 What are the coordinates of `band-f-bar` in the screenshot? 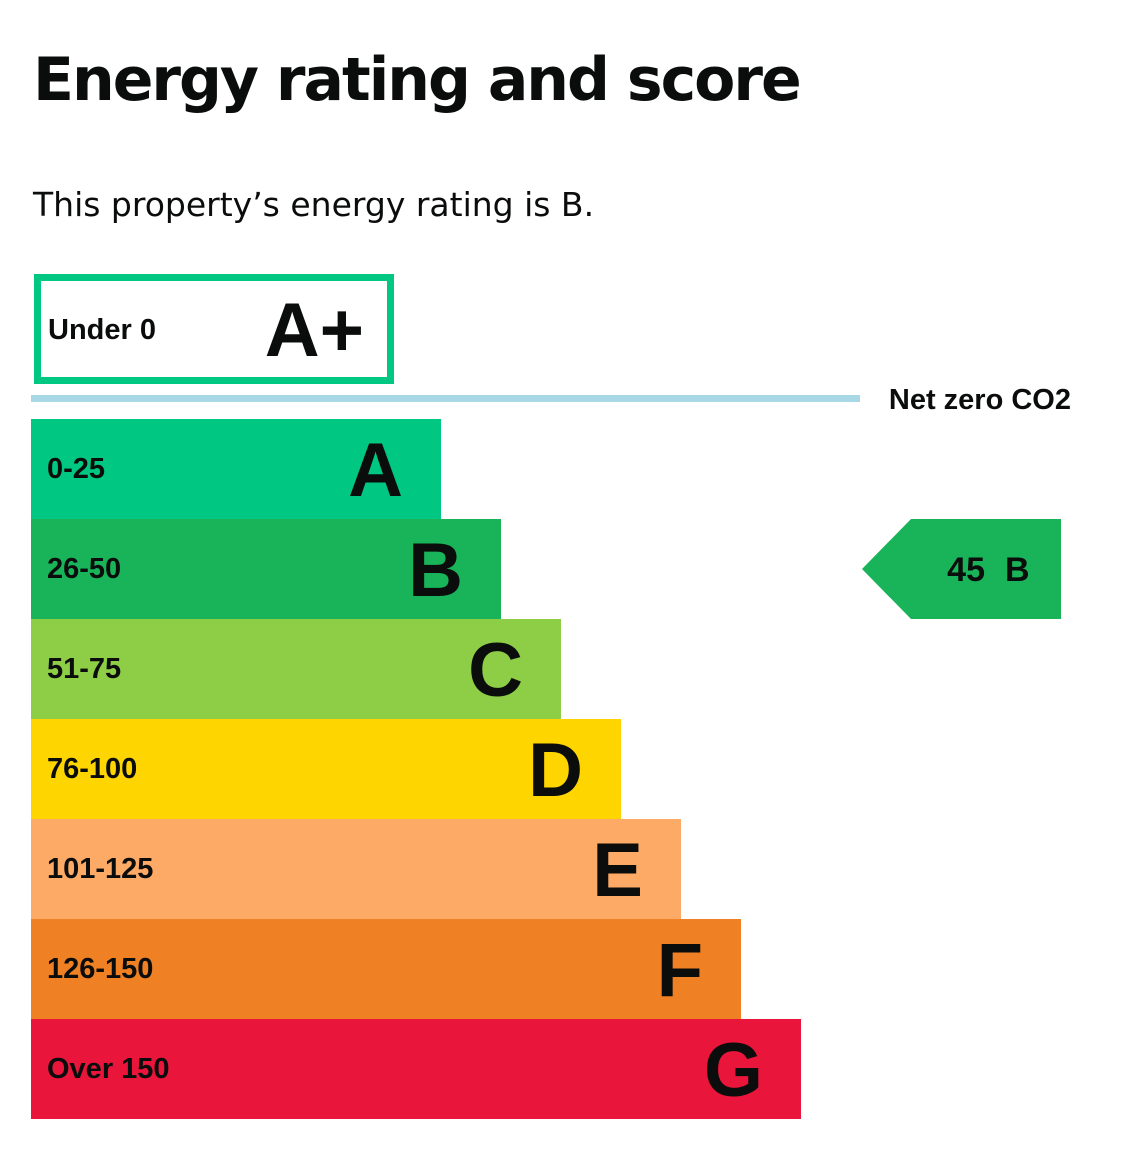 It's located at (386, 969).